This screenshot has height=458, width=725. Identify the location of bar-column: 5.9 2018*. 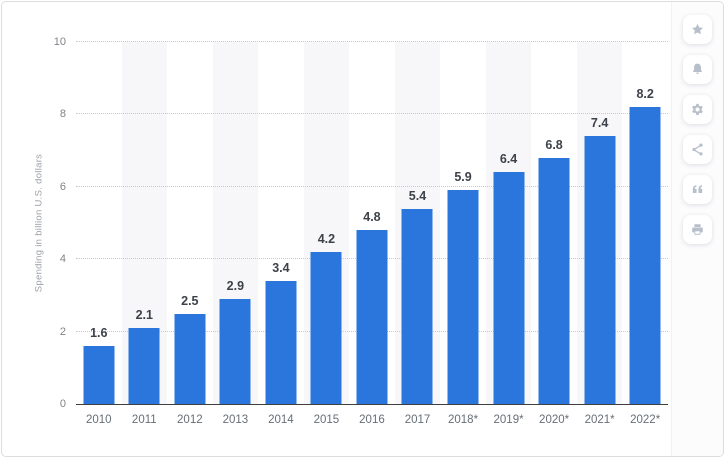
(463, 234).